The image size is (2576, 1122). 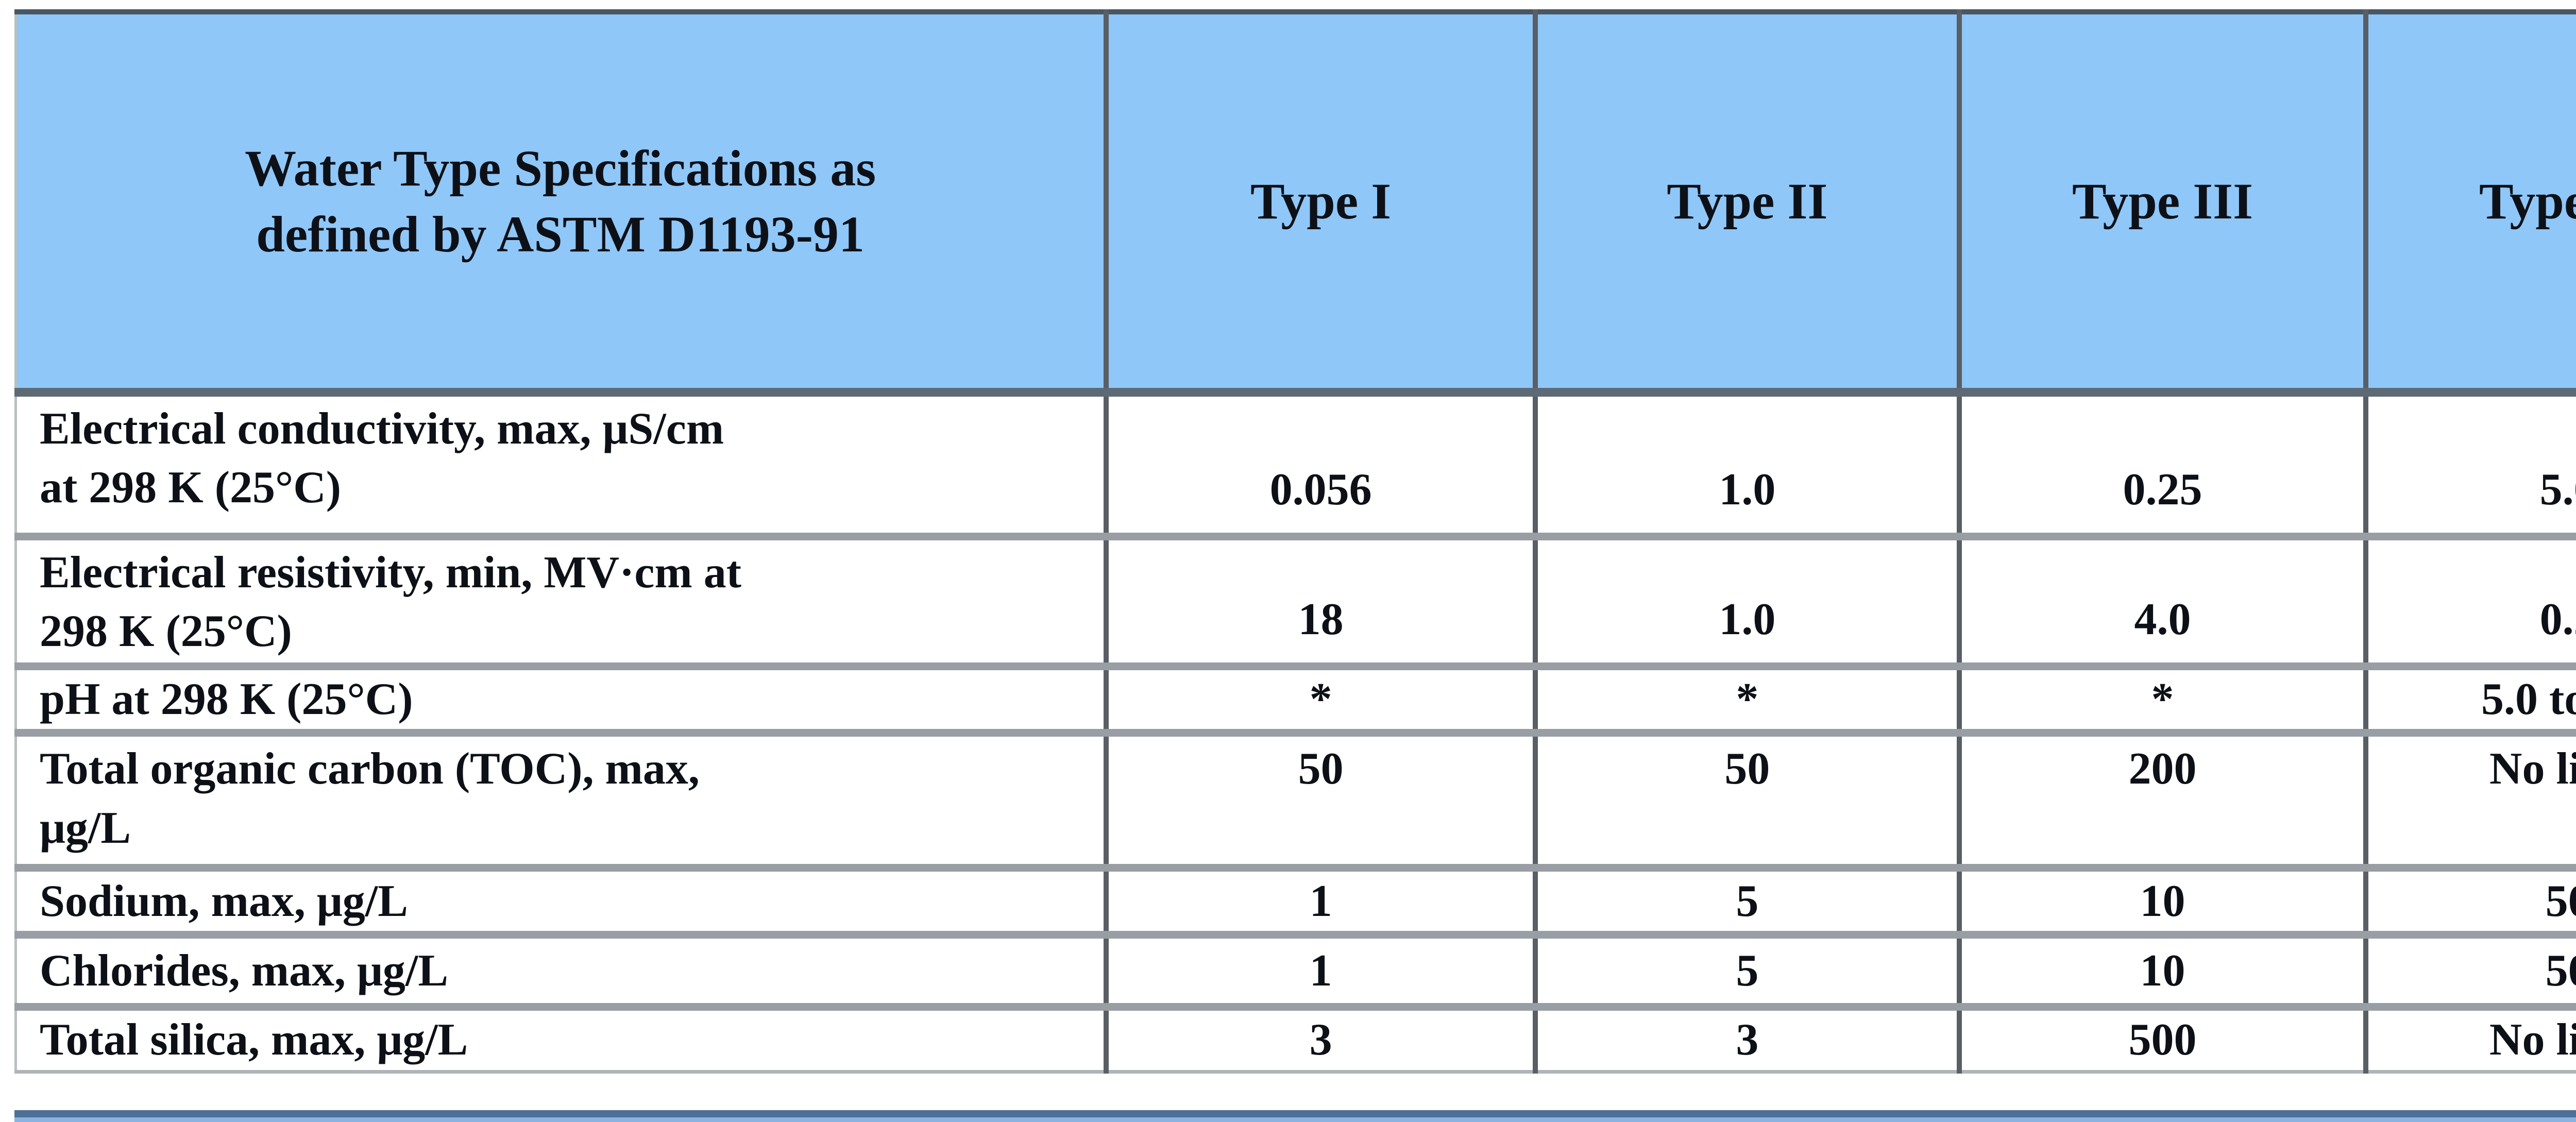 I want to click on value-cell: 4.0, so click(x=2161, y=601).